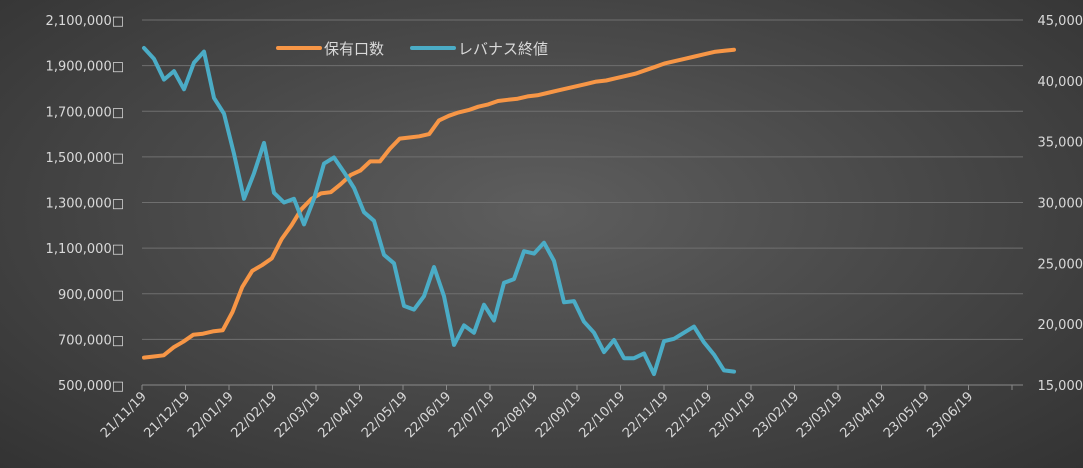 The image size is (1083, 468). I want to click on x-tick-label: 23/01/19, so click(733, 415).